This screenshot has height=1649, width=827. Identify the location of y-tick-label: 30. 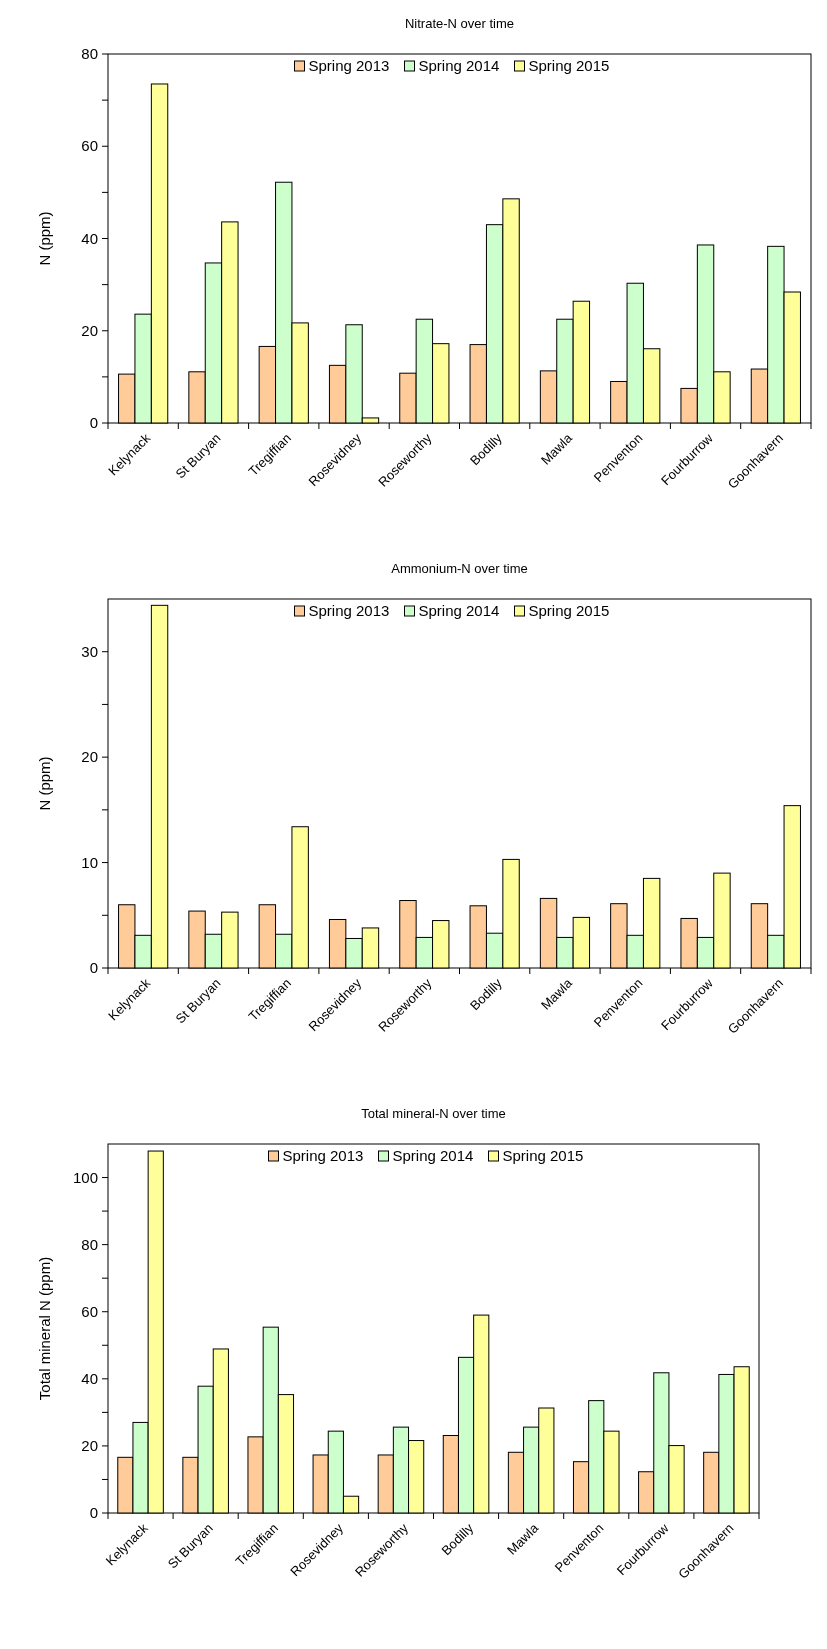
(89, 651).